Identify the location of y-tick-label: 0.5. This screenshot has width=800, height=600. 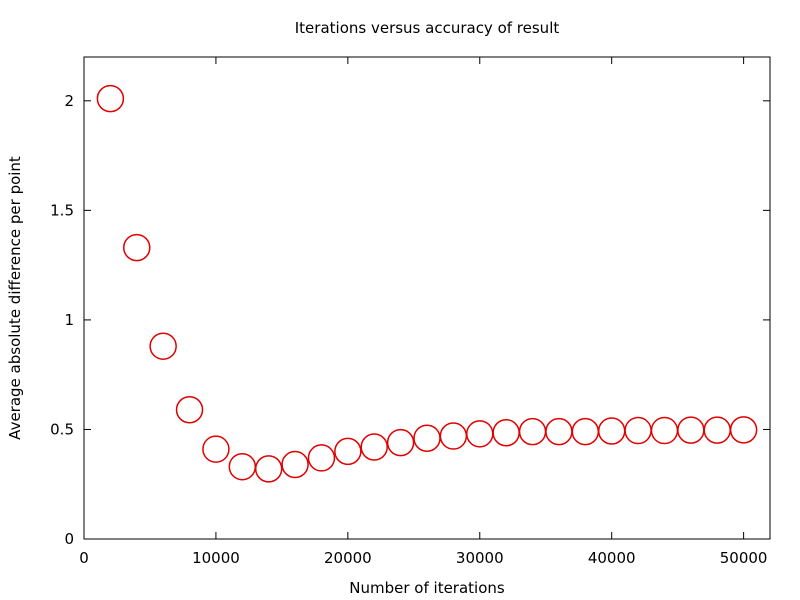
(62, 429).